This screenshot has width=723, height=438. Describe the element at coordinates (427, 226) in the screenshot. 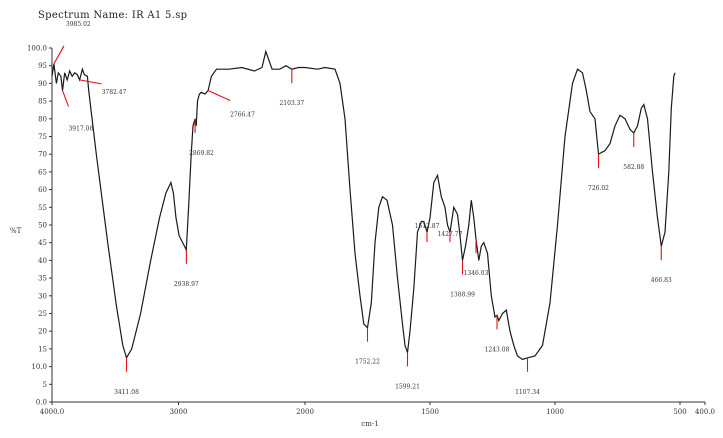

I see `peak-label: 1512.87` at that location.